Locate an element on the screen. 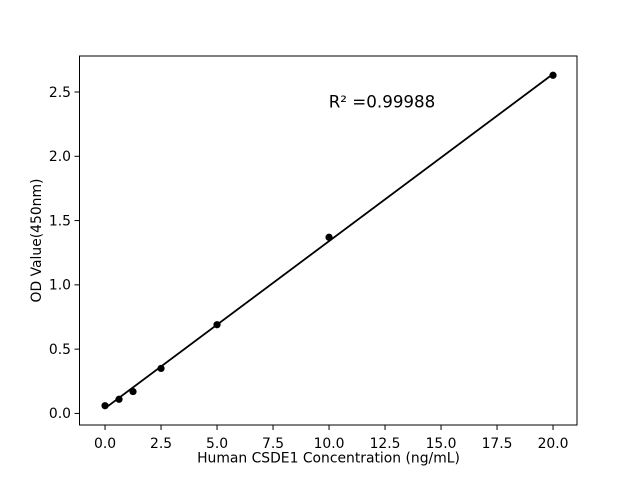 This screenshot has width=640, height=480. x-tick-label: 12.5 is located at coordinates (385, 444).